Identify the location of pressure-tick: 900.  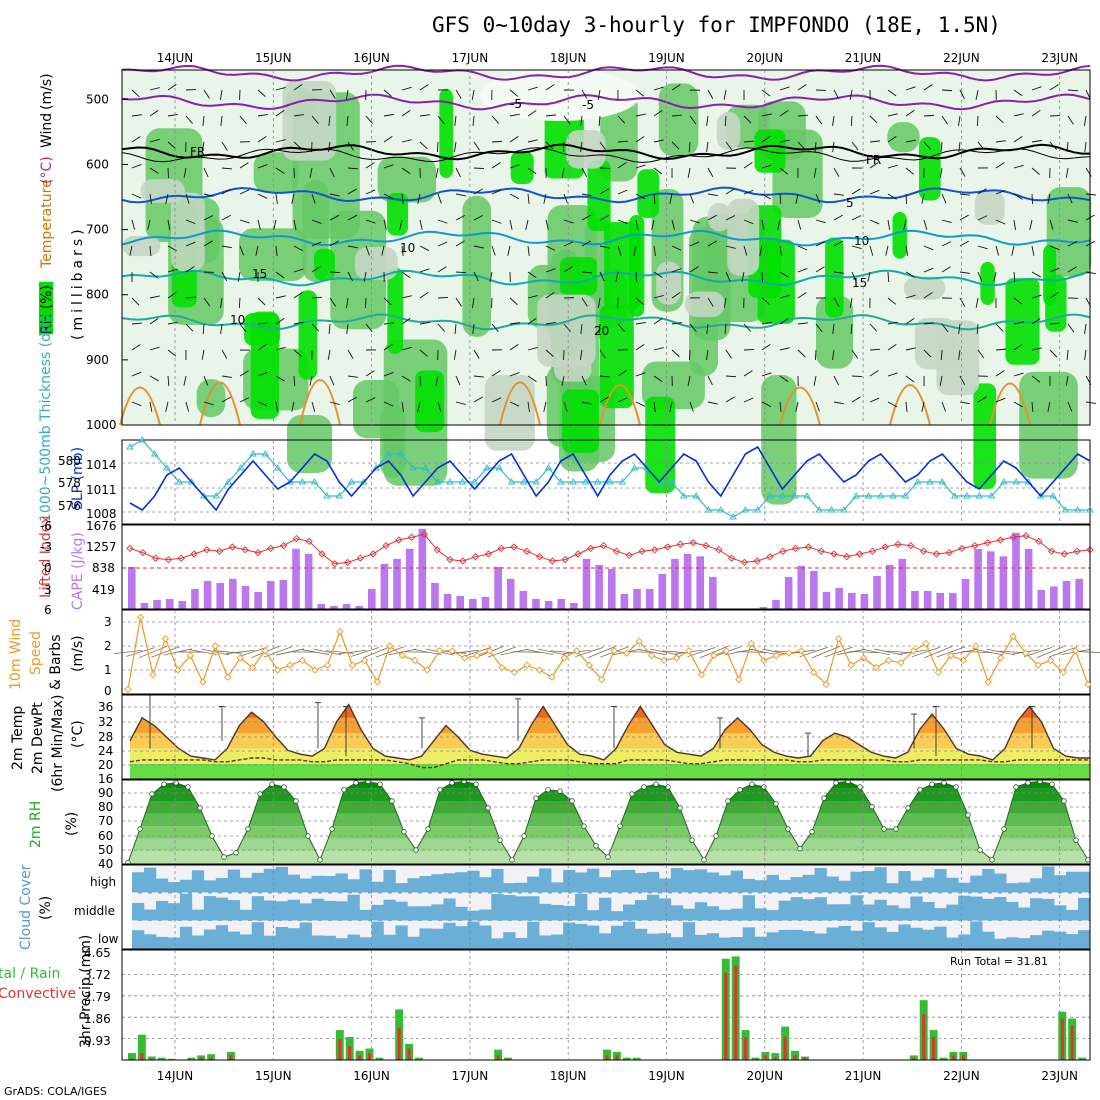
(97, 360).